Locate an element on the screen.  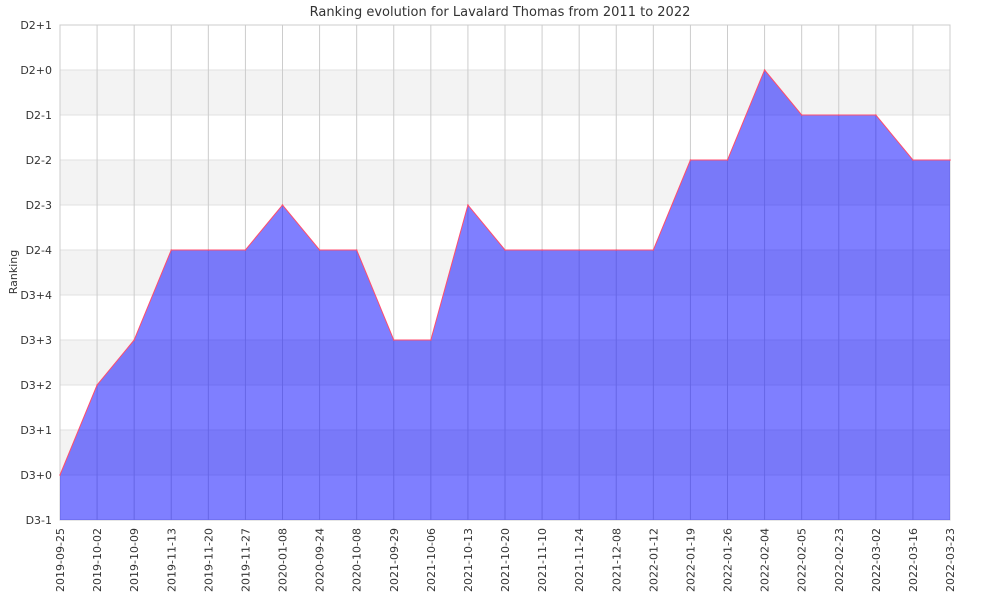
x-tick-label: 2019-11-13 is located at coordinates (171, 560).